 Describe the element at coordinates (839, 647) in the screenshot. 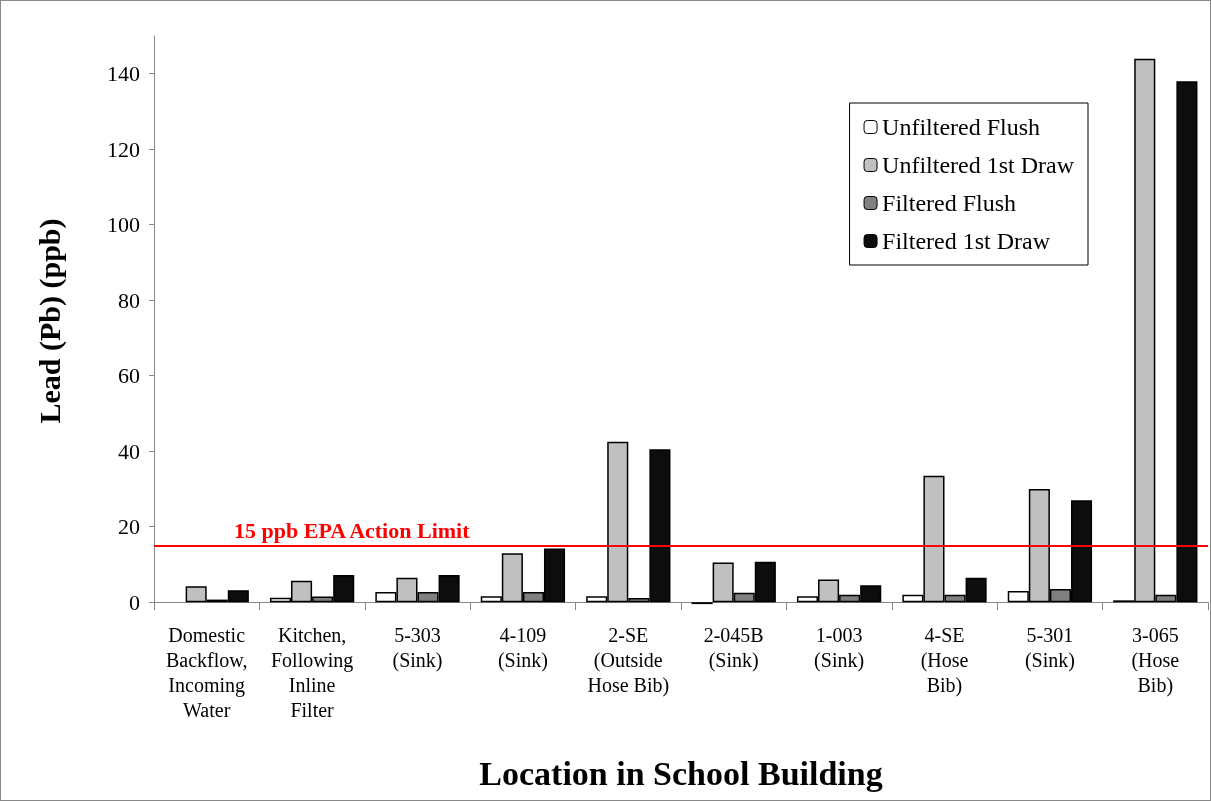

I see `x-tick-label: 1-003 (Sink)` at that location.